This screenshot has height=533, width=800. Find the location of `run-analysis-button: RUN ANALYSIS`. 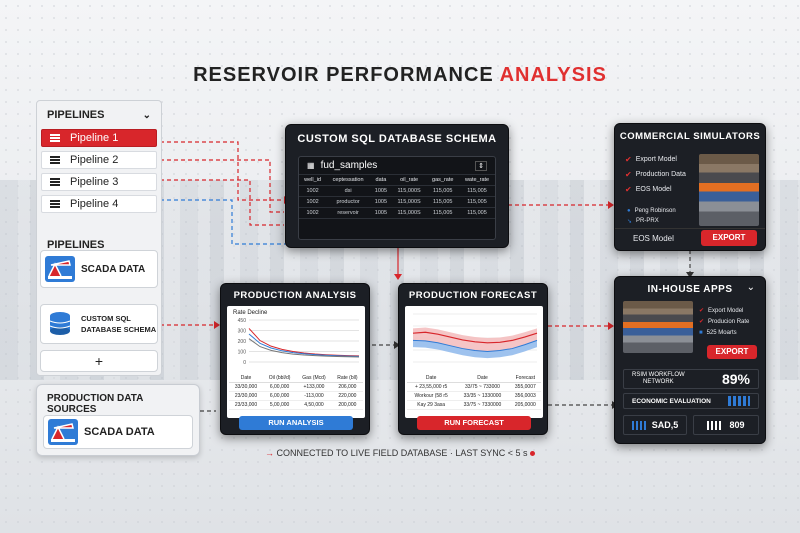

run-analysis-button: RUN ANALYSIS is located at coordinates (296, 423).